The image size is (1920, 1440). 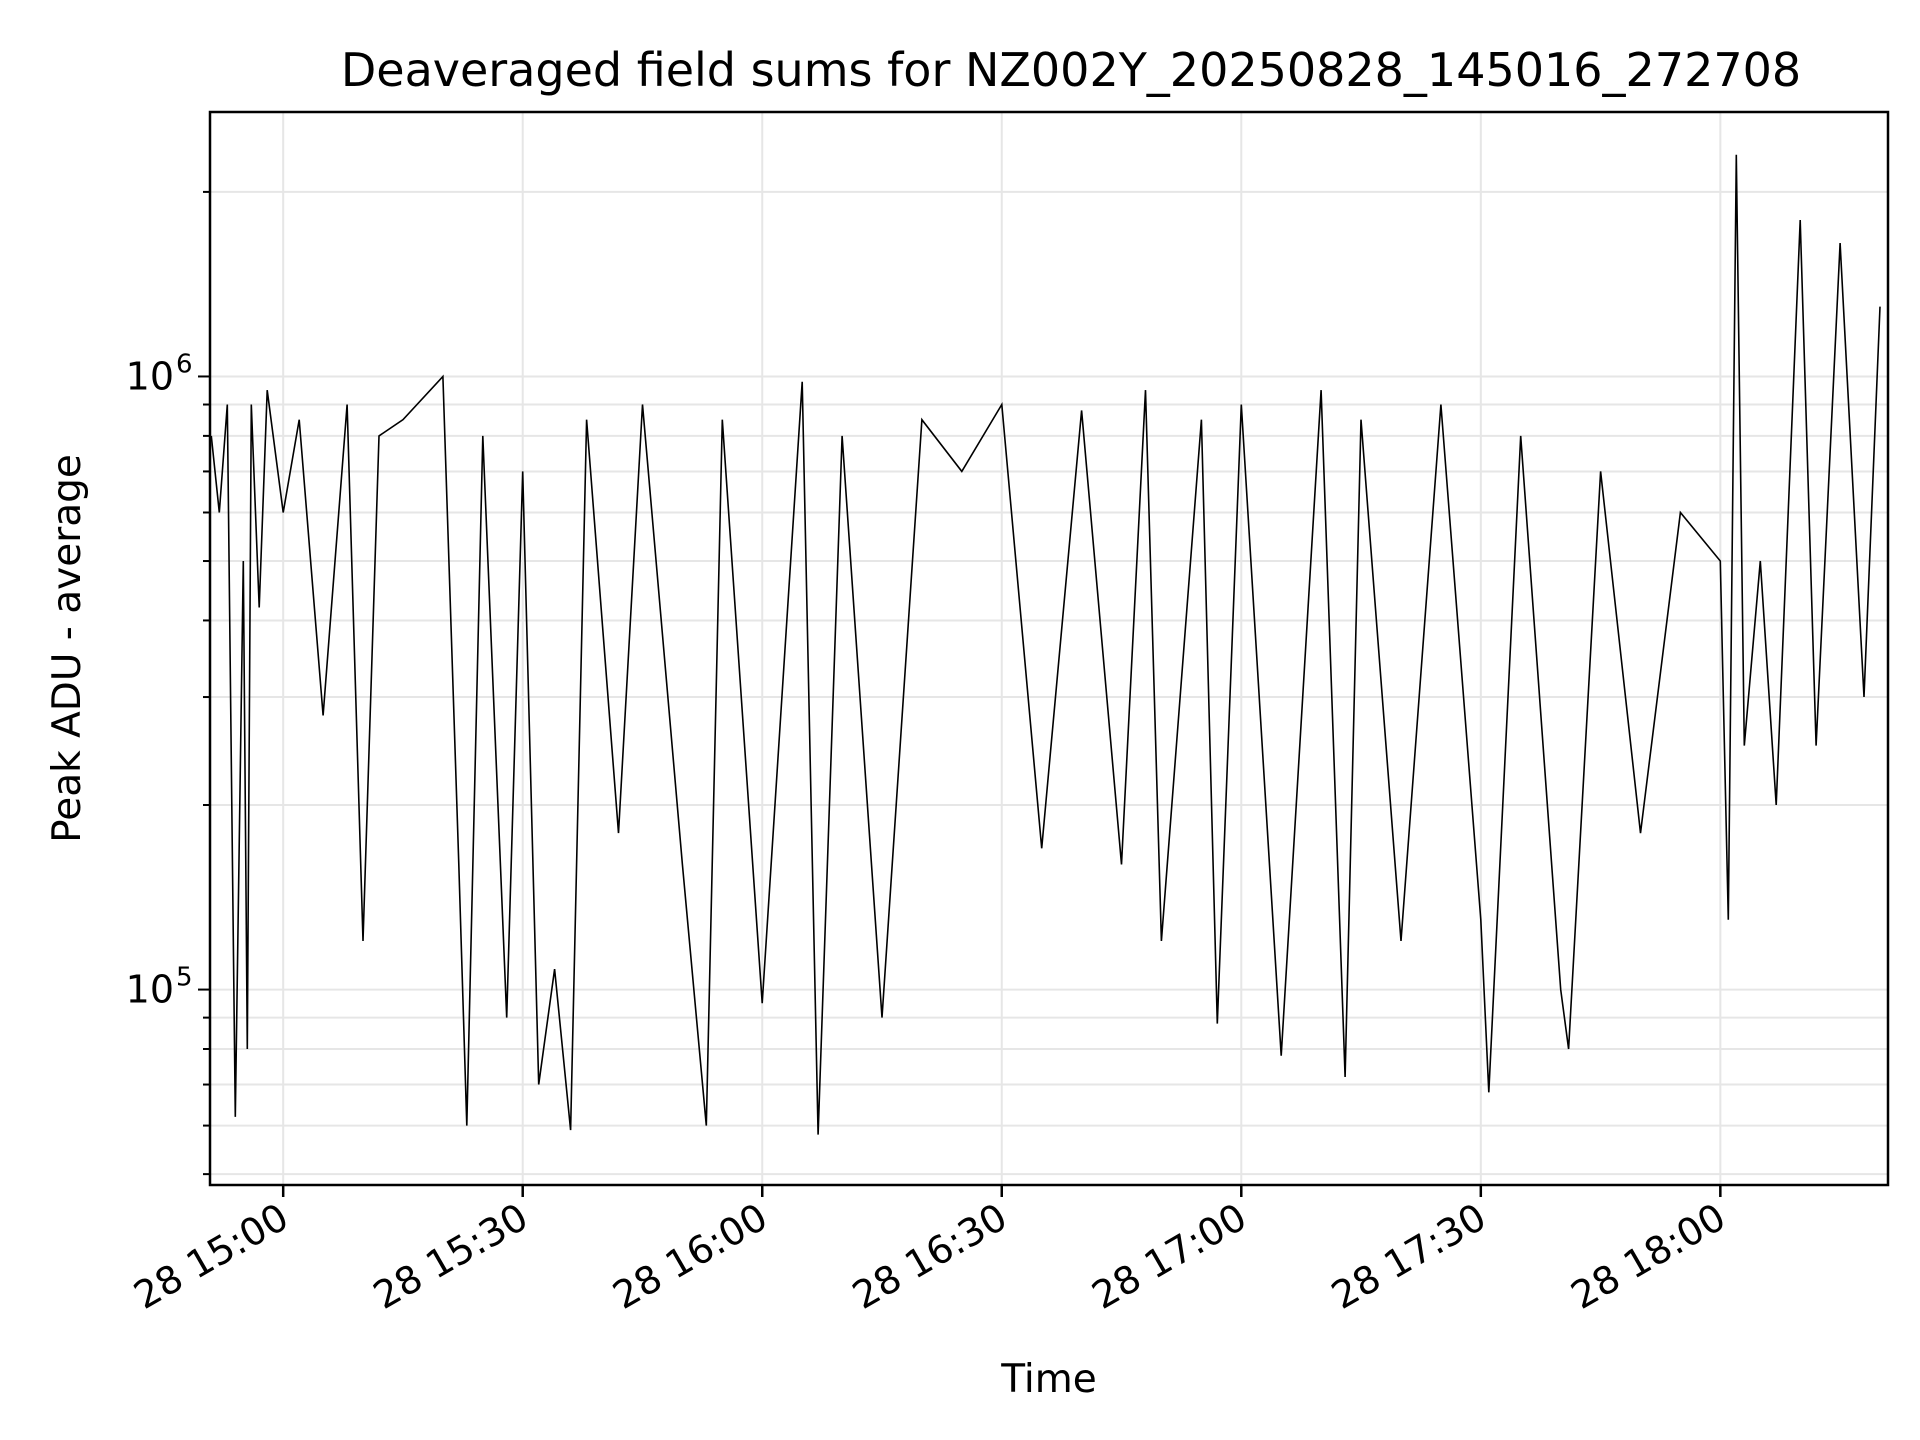 I want to click on x-tick-label: 28 18:00, so click(x=1648, y=1256).